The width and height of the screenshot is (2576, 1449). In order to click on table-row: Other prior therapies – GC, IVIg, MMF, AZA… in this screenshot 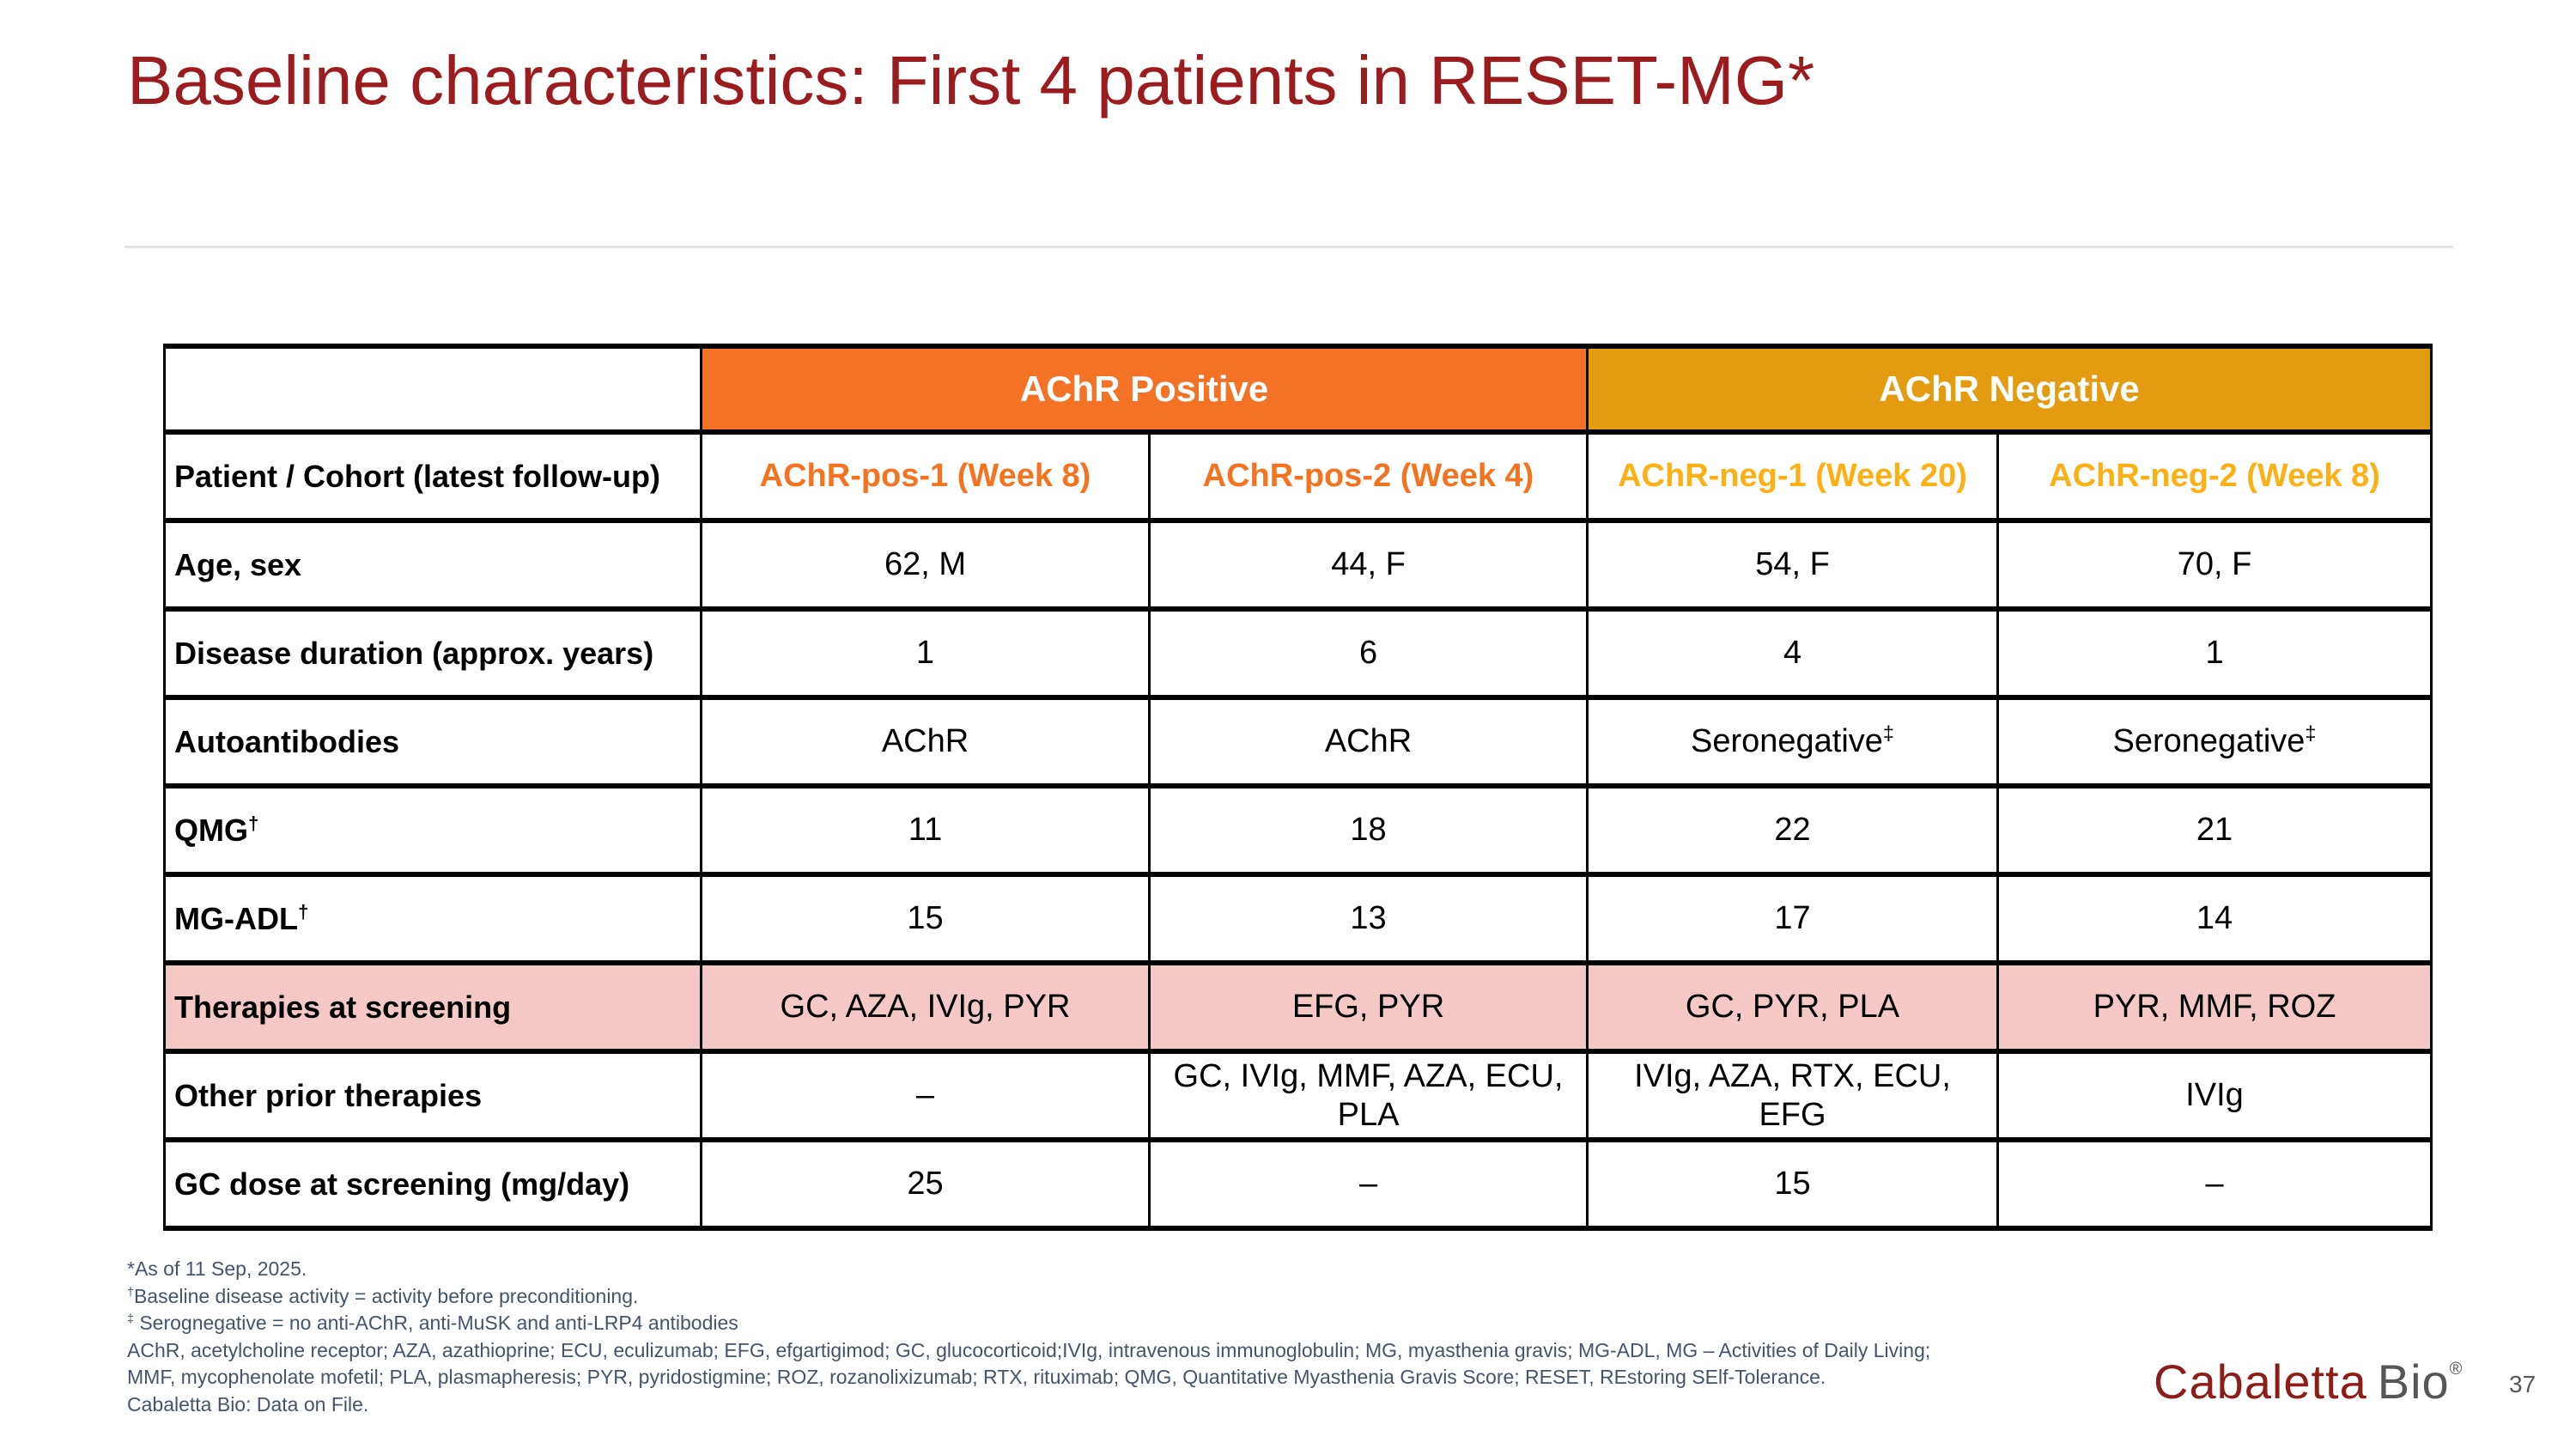, I will do `click(1298, 1095)`.